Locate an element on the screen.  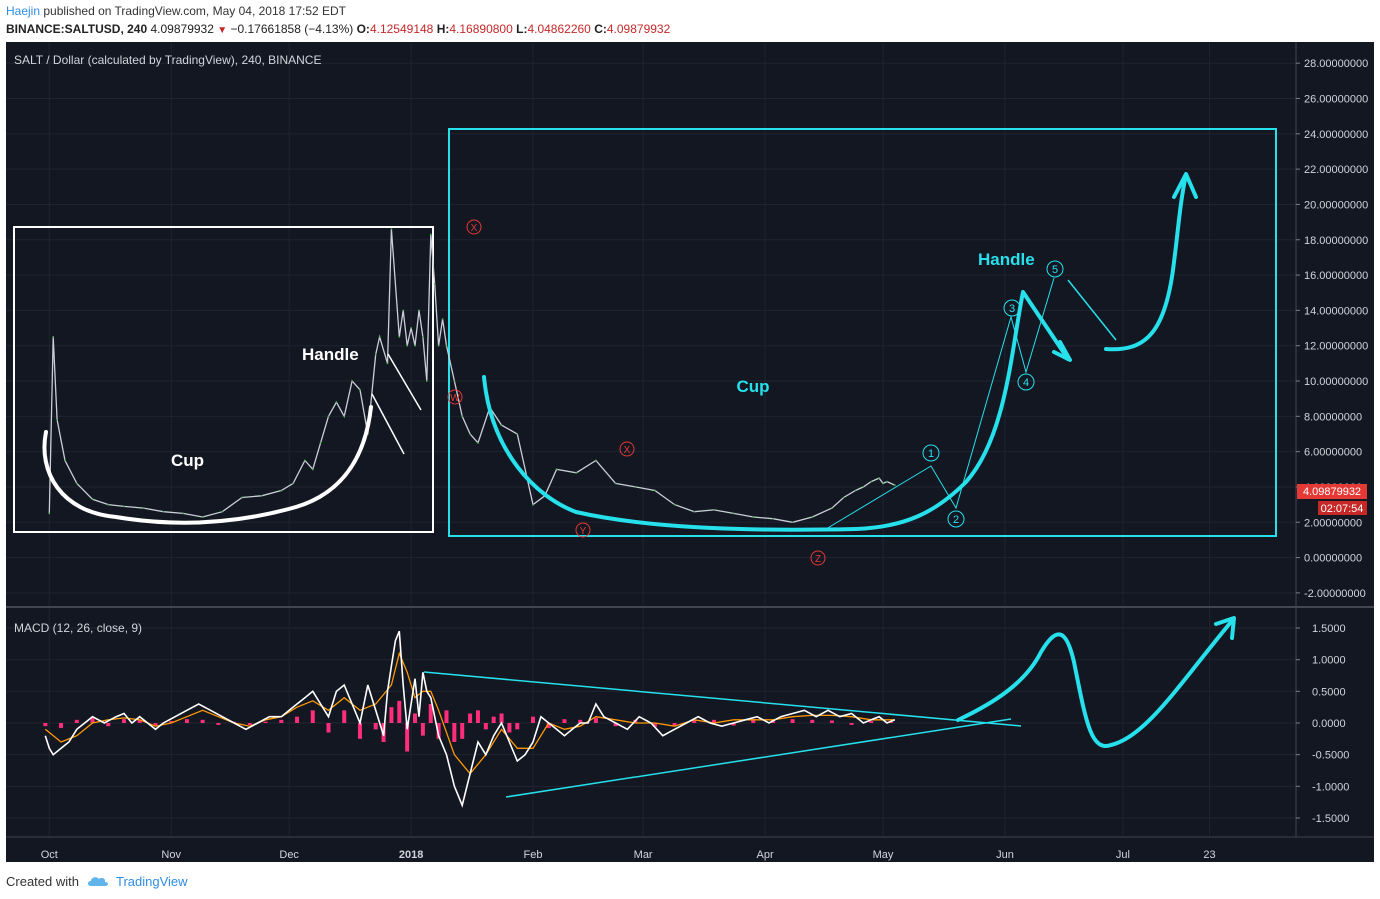
publisher-link: Haejin is located at coordinates (23, 11).